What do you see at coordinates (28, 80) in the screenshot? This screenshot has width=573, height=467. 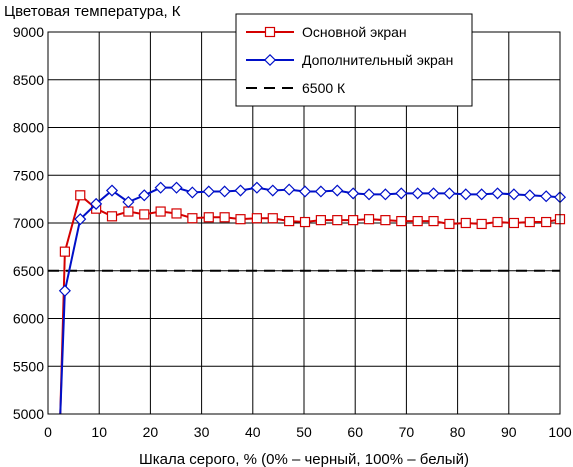 I see `y-tick-label: 8500` at bounding box center [28, 80].